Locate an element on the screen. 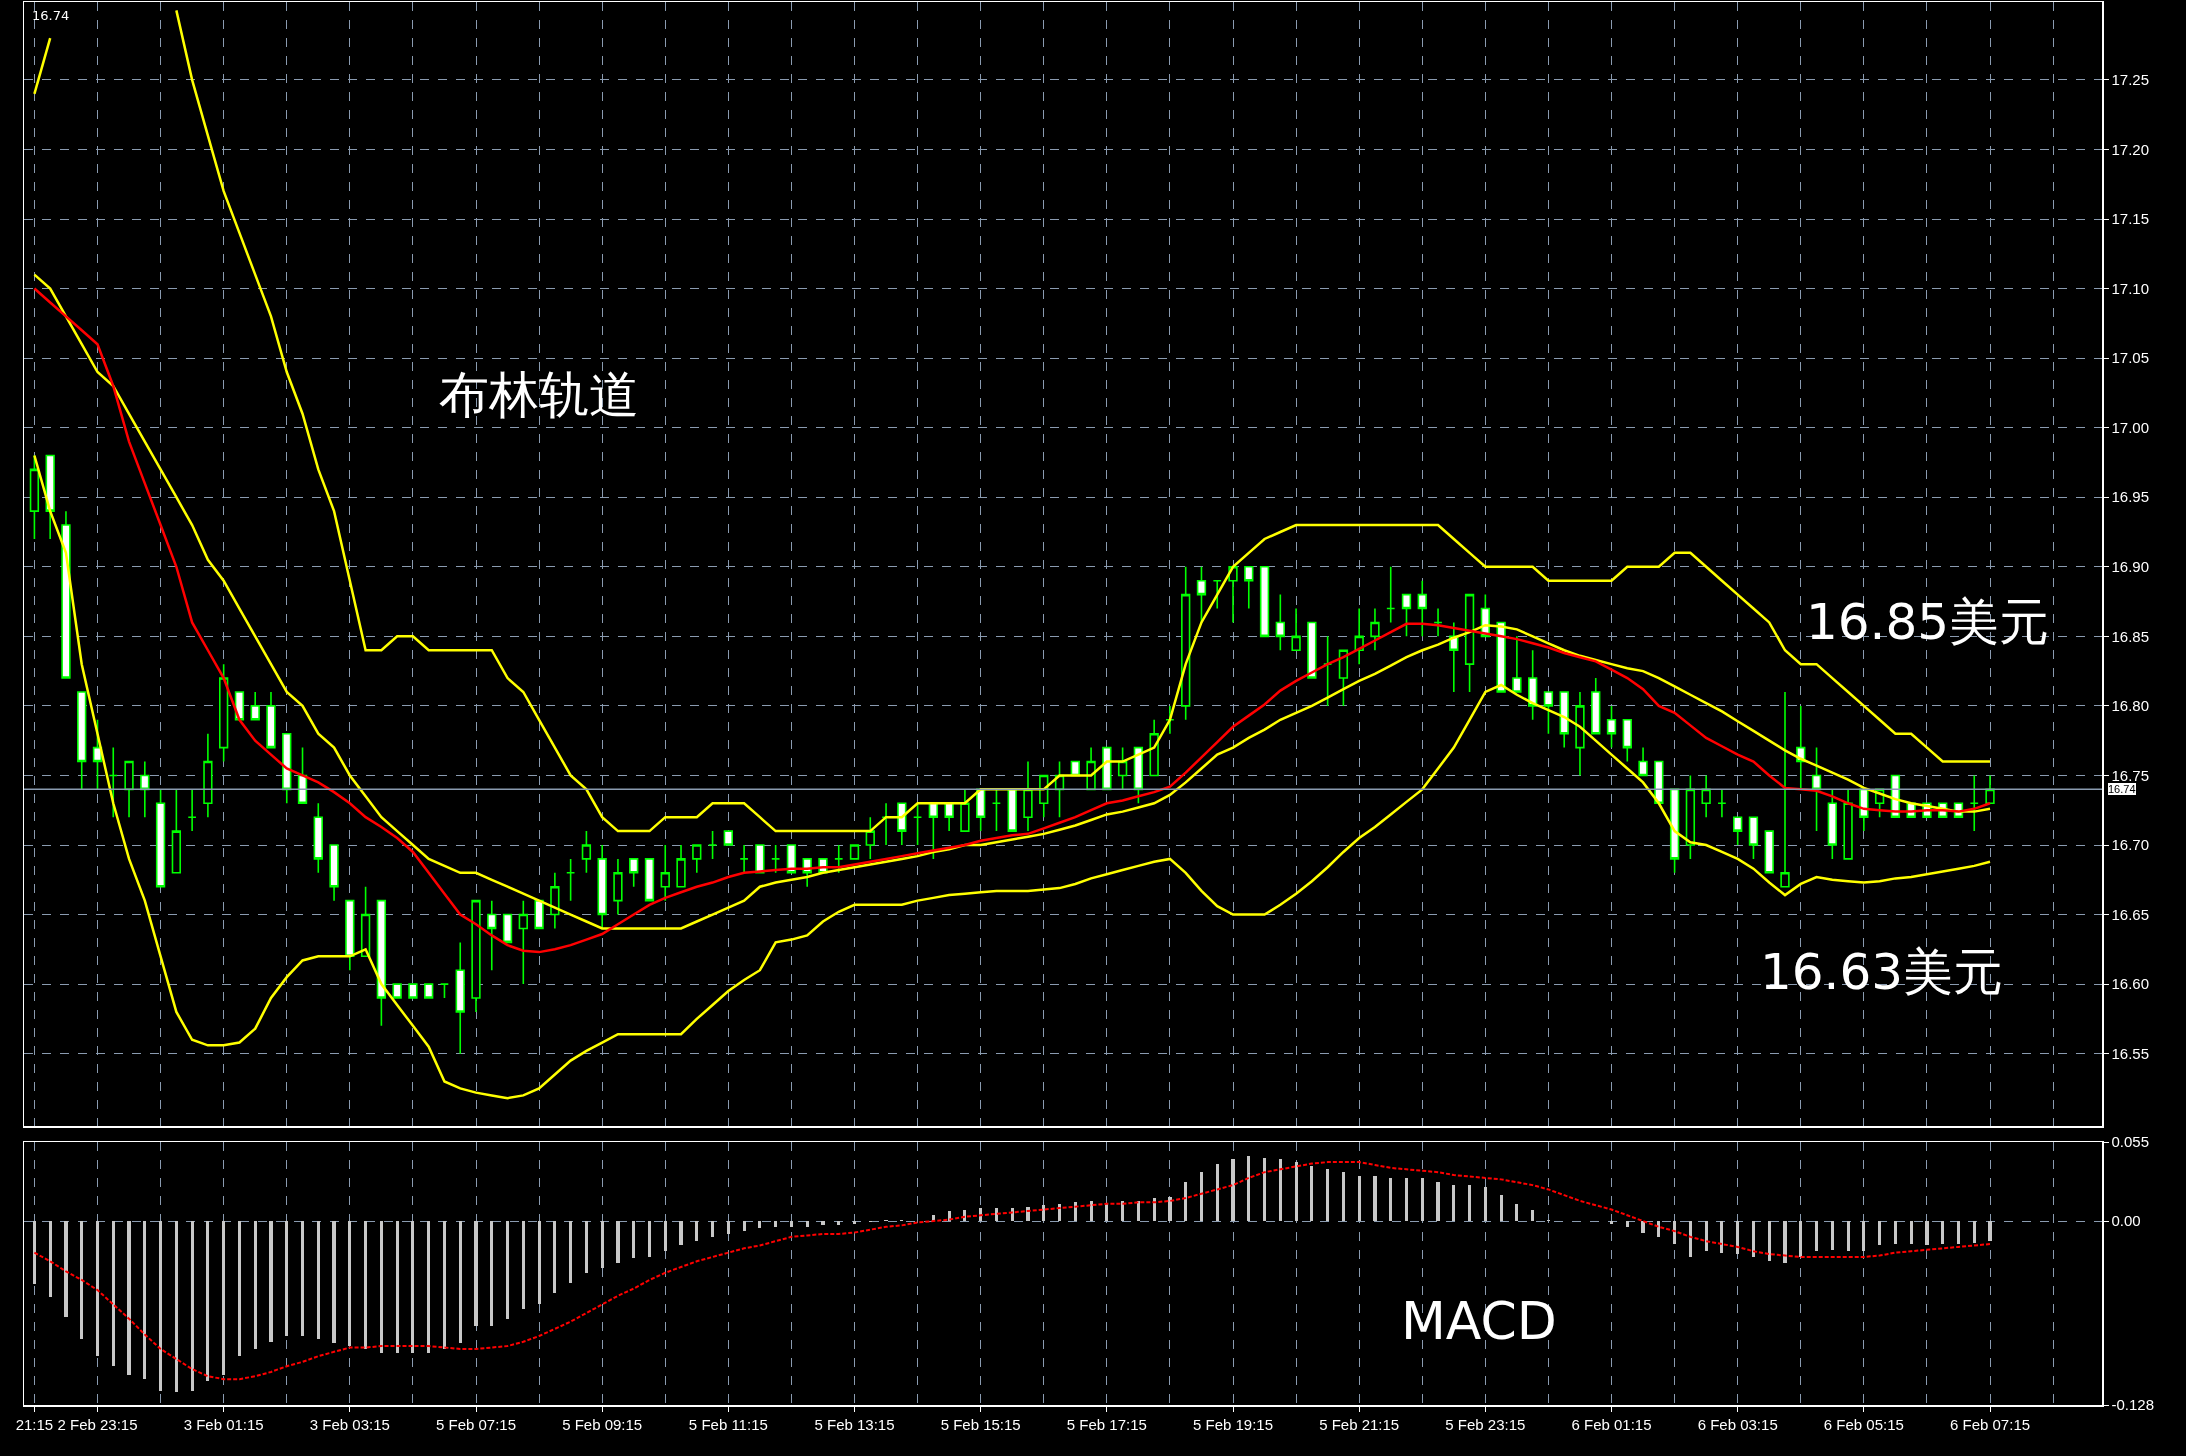 Image resolution: width=2186 pixels, height=1456 pixels. y-tick-label: 16.90 is located at coordinates (2130, 567).